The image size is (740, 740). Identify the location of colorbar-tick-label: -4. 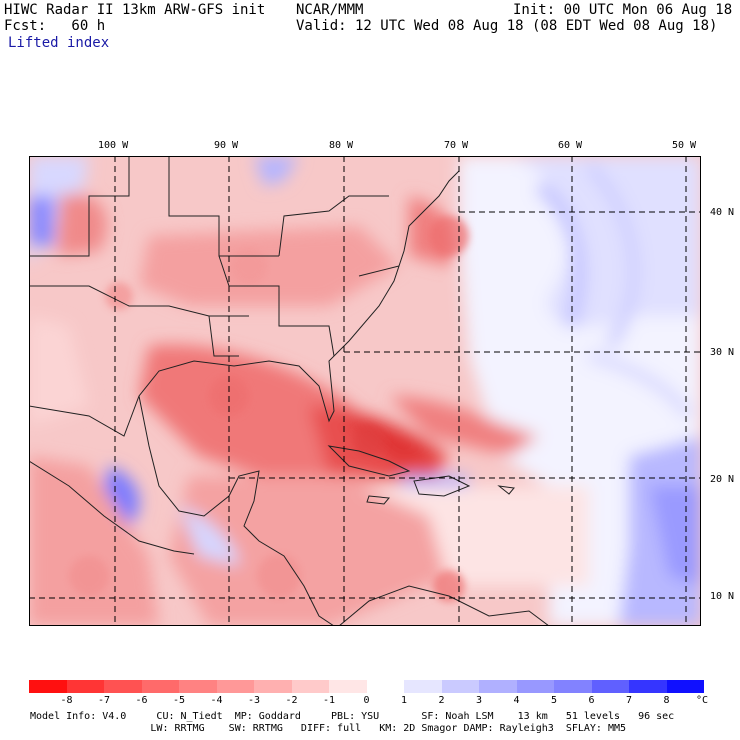
(216, 700).